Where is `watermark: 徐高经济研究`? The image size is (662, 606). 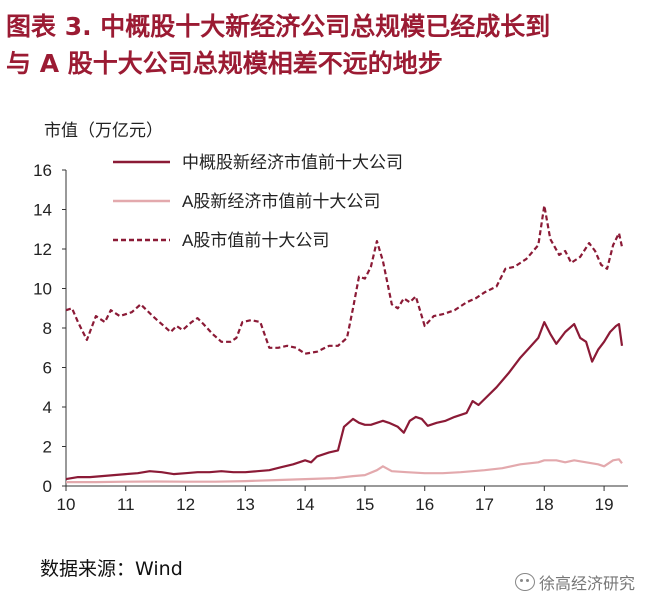 watermark: 徐高经济研究 is located at coordinates (575, 582).